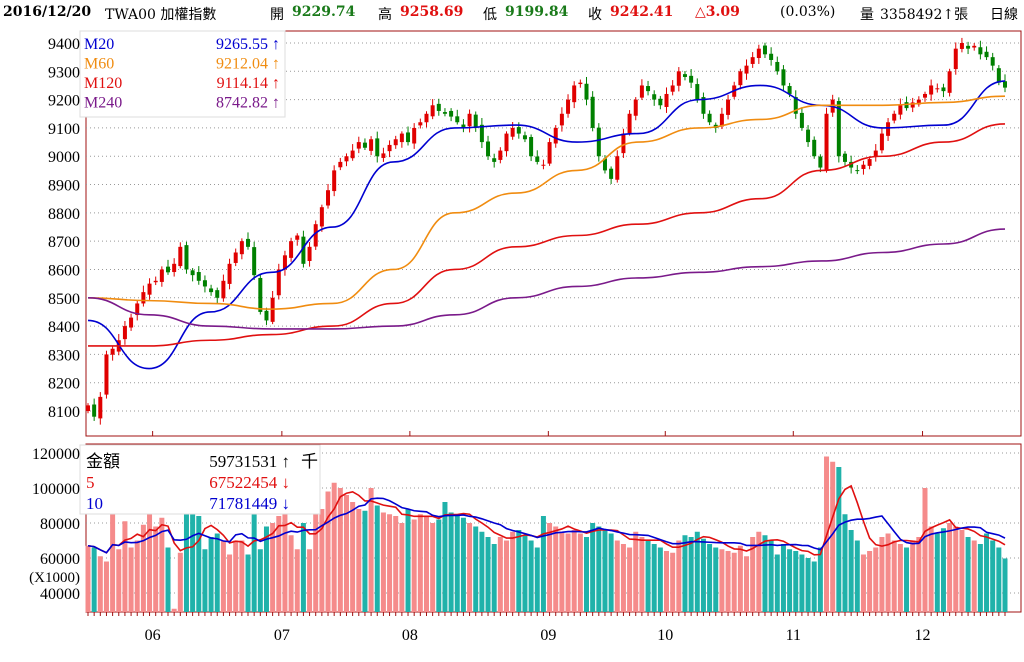  What do you see at coordinates (282, 635) in the screenshot?
I see `month-label: 07` at bounding box center [282, 635].